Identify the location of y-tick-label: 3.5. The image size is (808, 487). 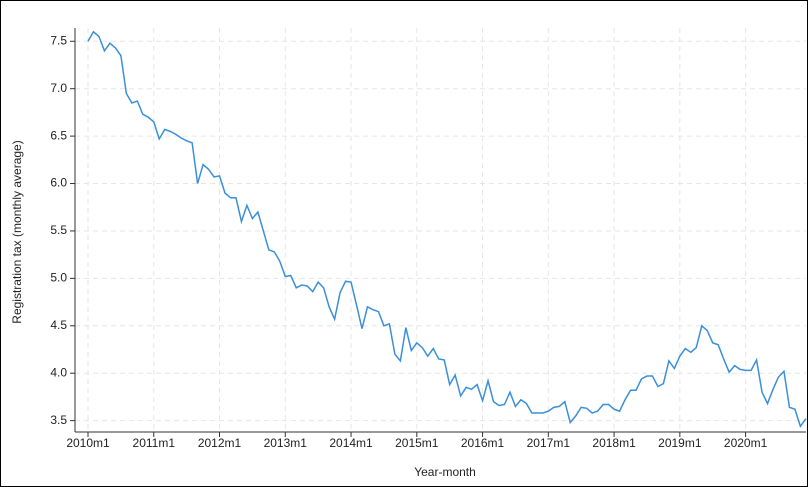
(58, 420).